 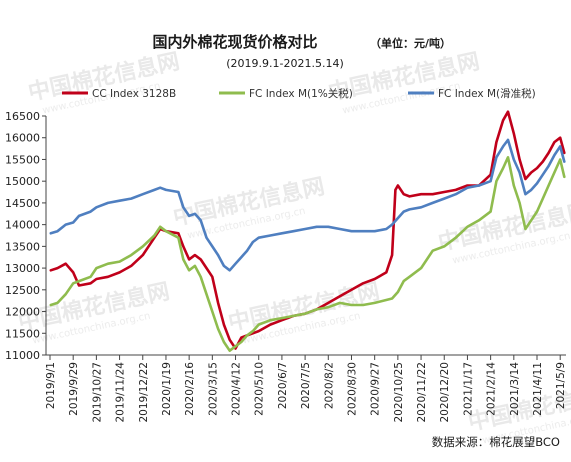 I want to click on y-tick-label: 15000, so click(x=22, y=181).